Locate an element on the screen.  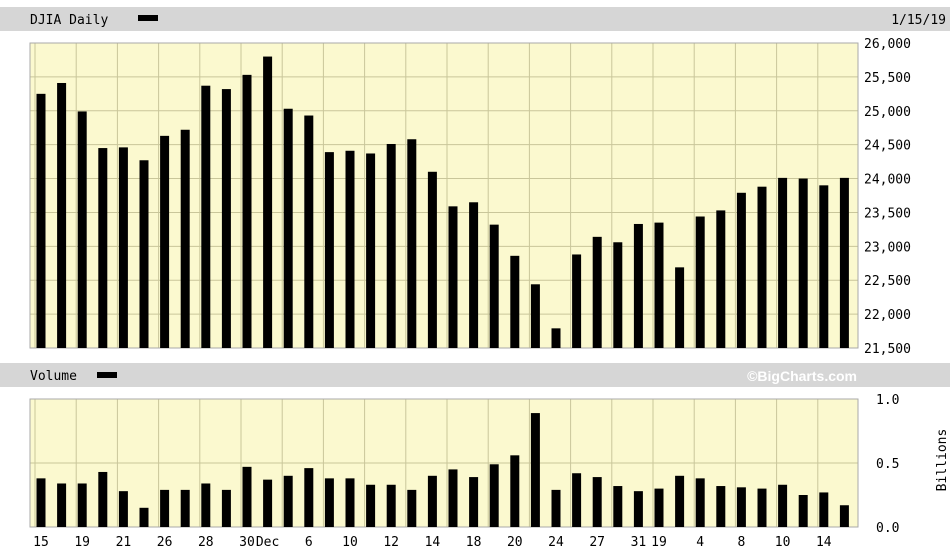
price-y-tick-label: 22,000 is located at coordinates (887, 315).